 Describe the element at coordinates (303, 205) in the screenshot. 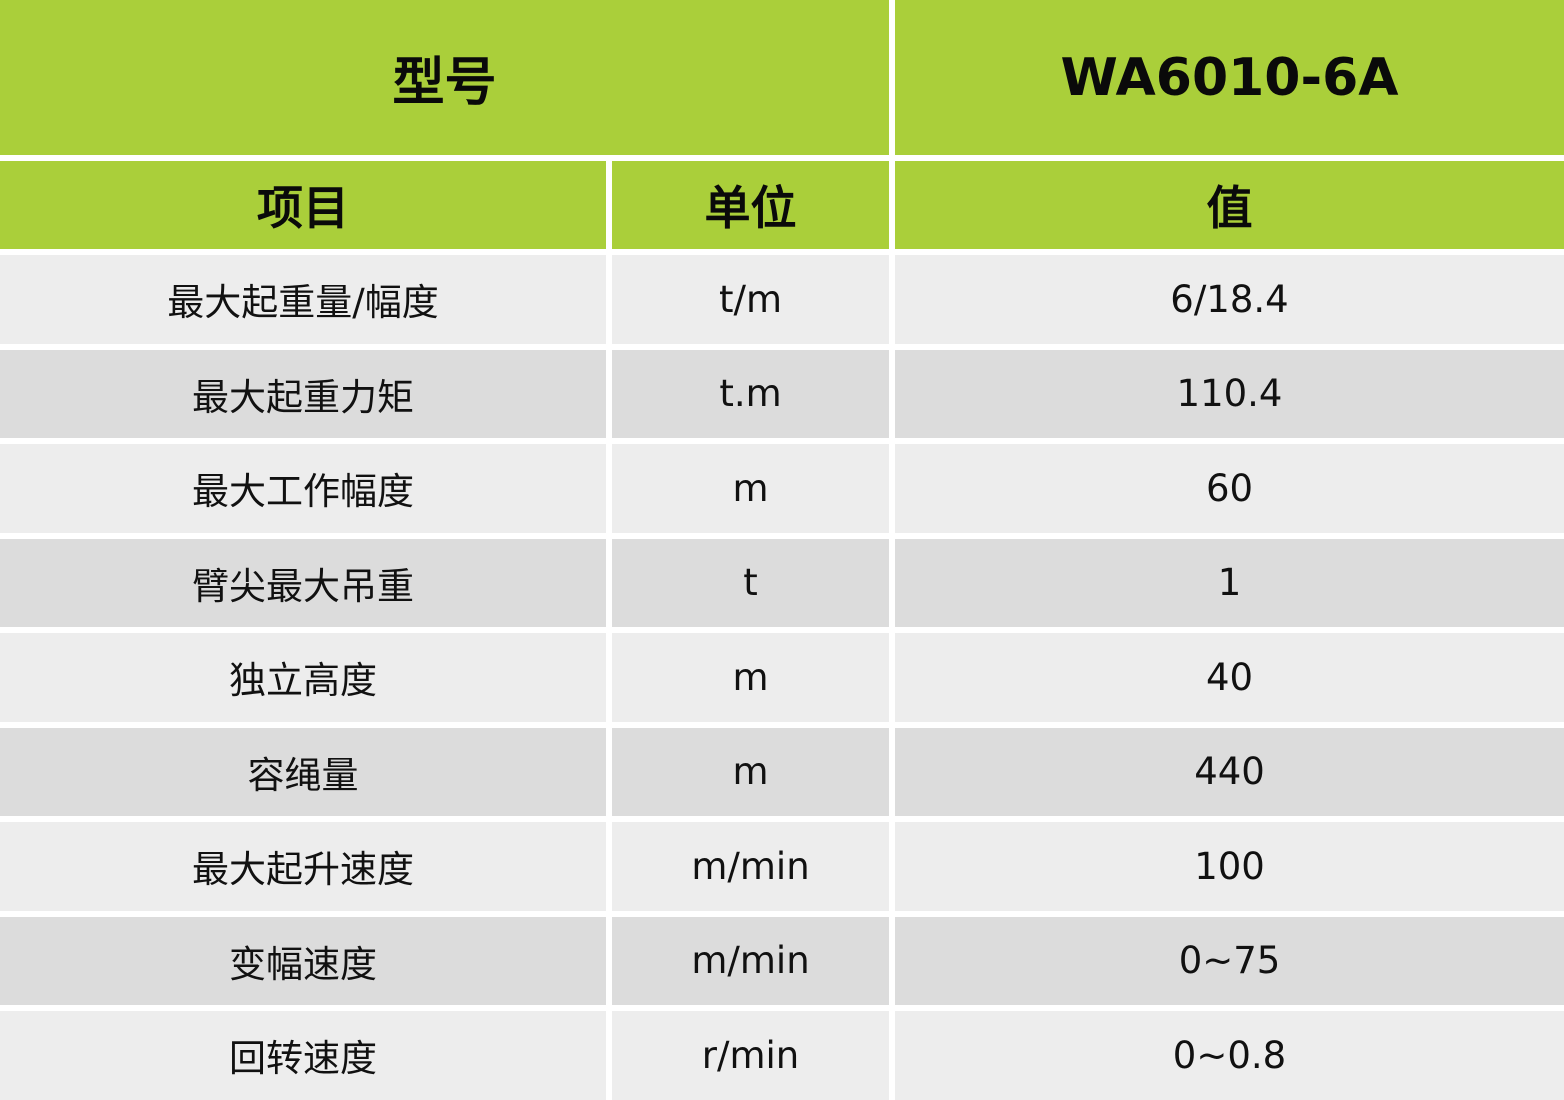

I see `column-header-item: 项目` at that location.